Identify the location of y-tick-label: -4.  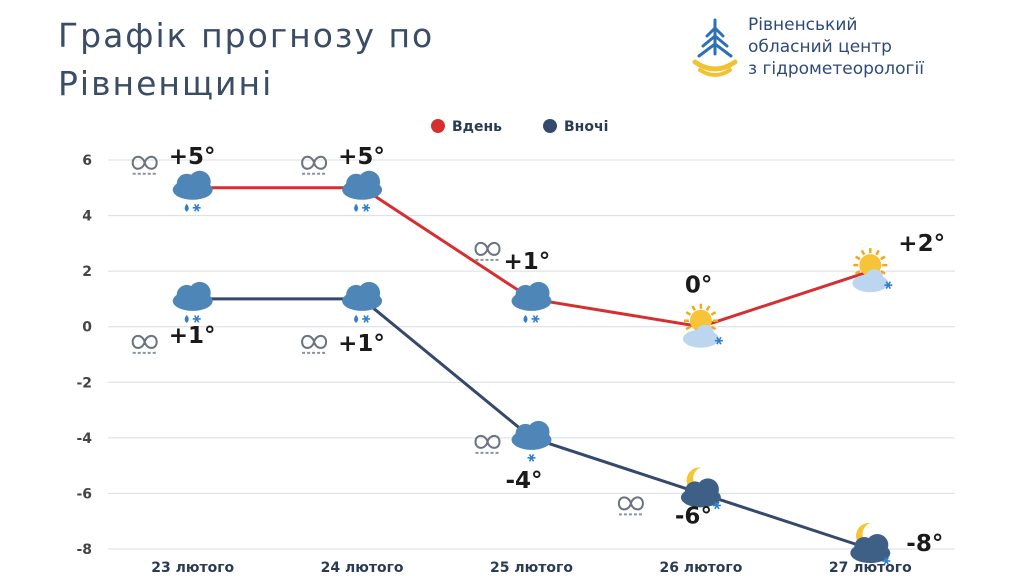
(84, 439).